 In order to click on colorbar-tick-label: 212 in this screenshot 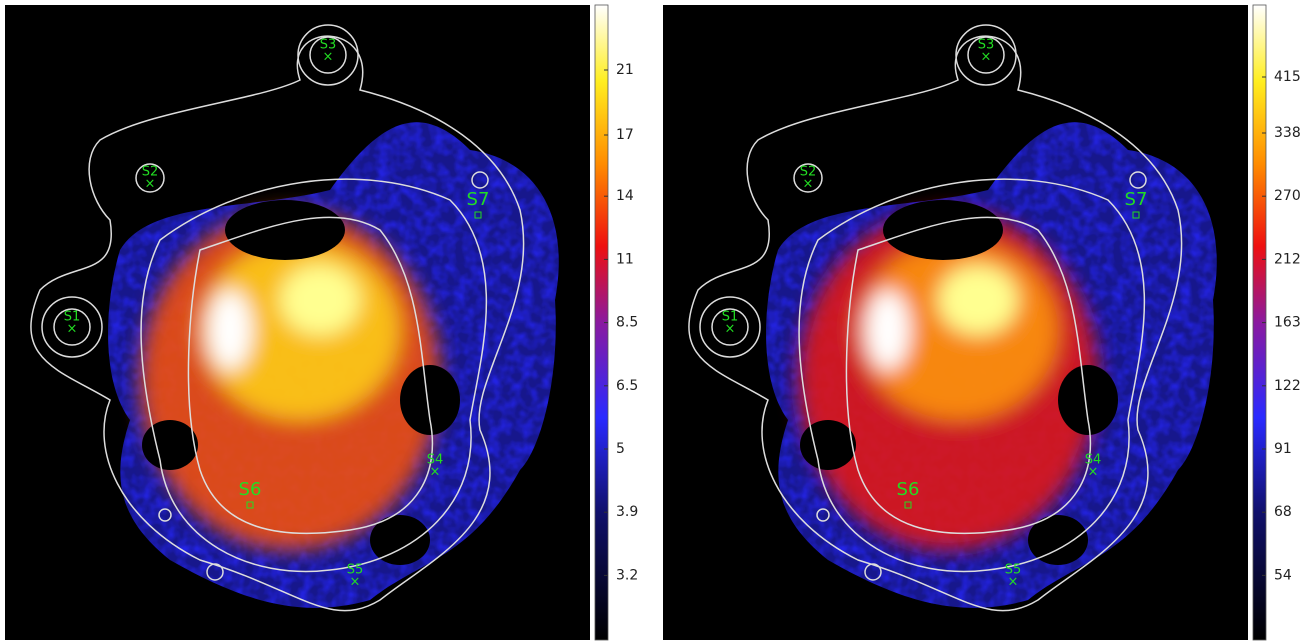, I will do `click(1287, 259)`.